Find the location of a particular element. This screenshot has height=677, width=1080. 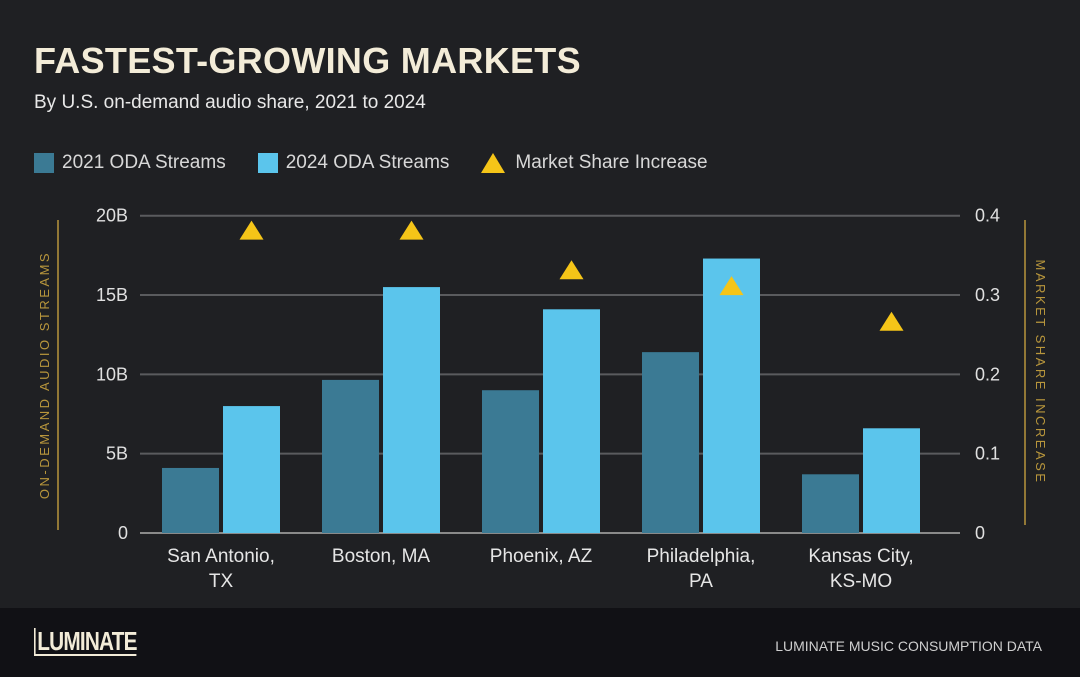

y-tick-label: 10B is located at coordinates (112, 374).